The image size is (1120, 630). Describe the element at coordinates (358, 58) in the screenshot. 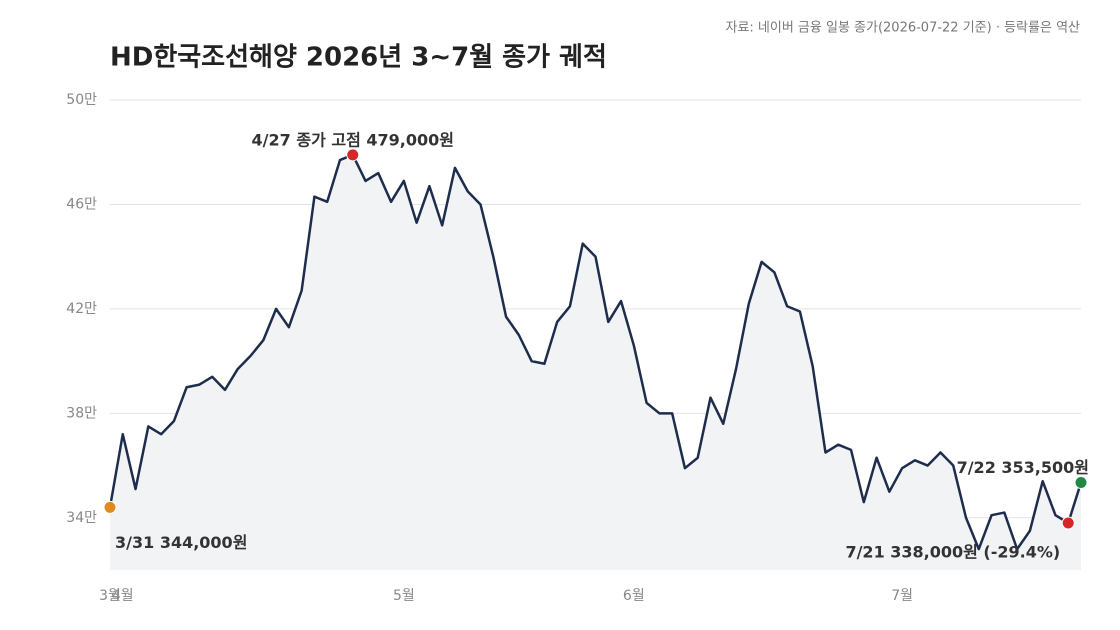

I see `chart-title: HD한국조선해양 2026년 3~7월 종가 궤적` at that location.